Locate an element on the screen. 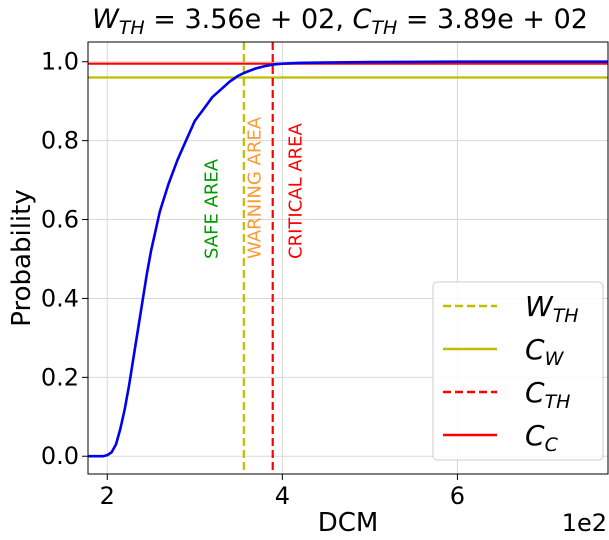 The height and width of the screenshot is (540, 609). annotation-warning-area: WARNING AREA is located at coordinates (254, 187).